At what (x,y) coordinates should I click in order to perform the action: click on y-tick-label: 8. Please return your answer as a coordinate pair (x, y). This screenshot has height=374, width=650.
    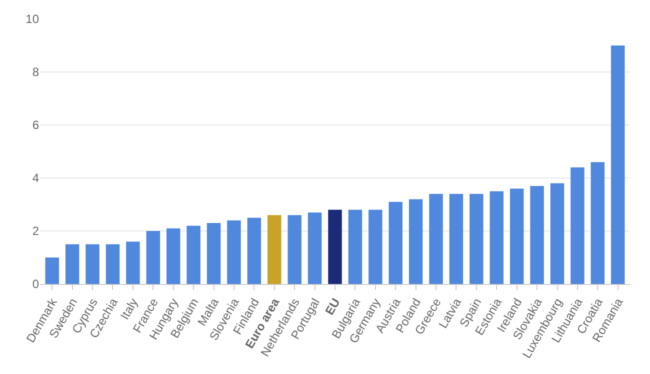
    Looking at the image, I should click on (36, 72).